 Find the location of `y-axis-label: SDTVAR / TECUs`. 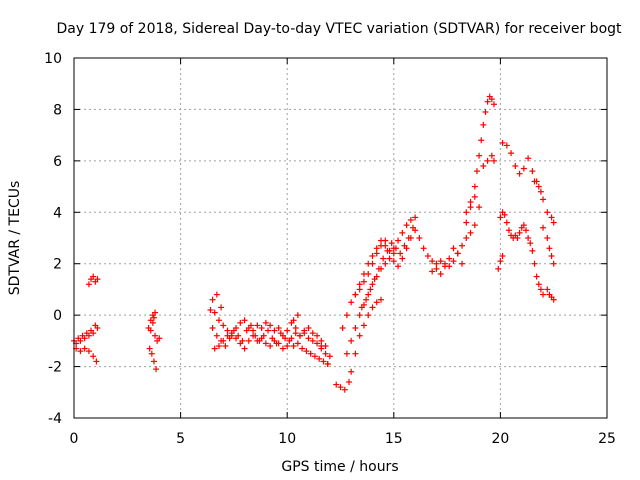

y-axis-label: SDTVAR / TECUs is located at coordinates (15, 238).